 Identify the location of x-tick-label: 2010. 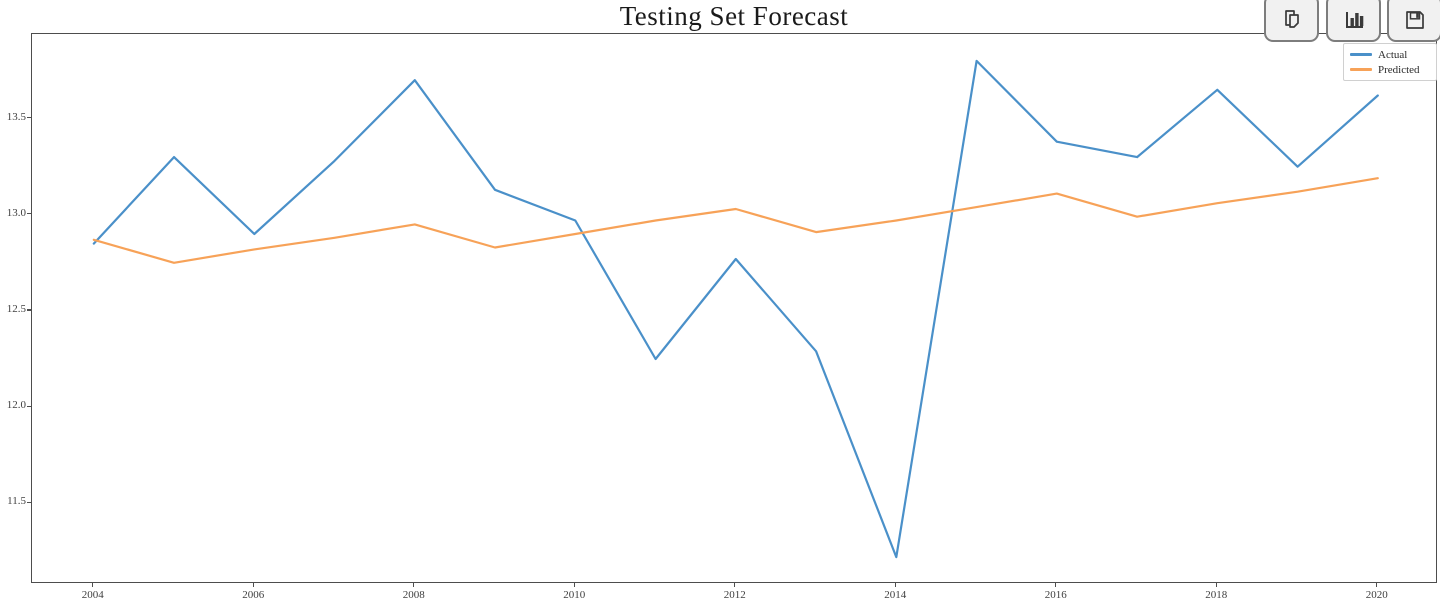
(574, 595).